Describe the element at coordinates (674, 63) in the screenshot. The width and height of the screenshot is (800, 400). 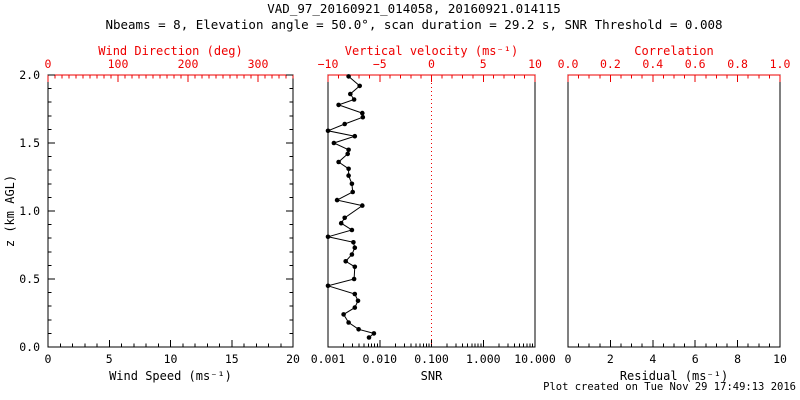
I see `panel-residual-top-axis: 0.0 0.2 0.4 0.6 0.8 1.0 Correlation` at that location.